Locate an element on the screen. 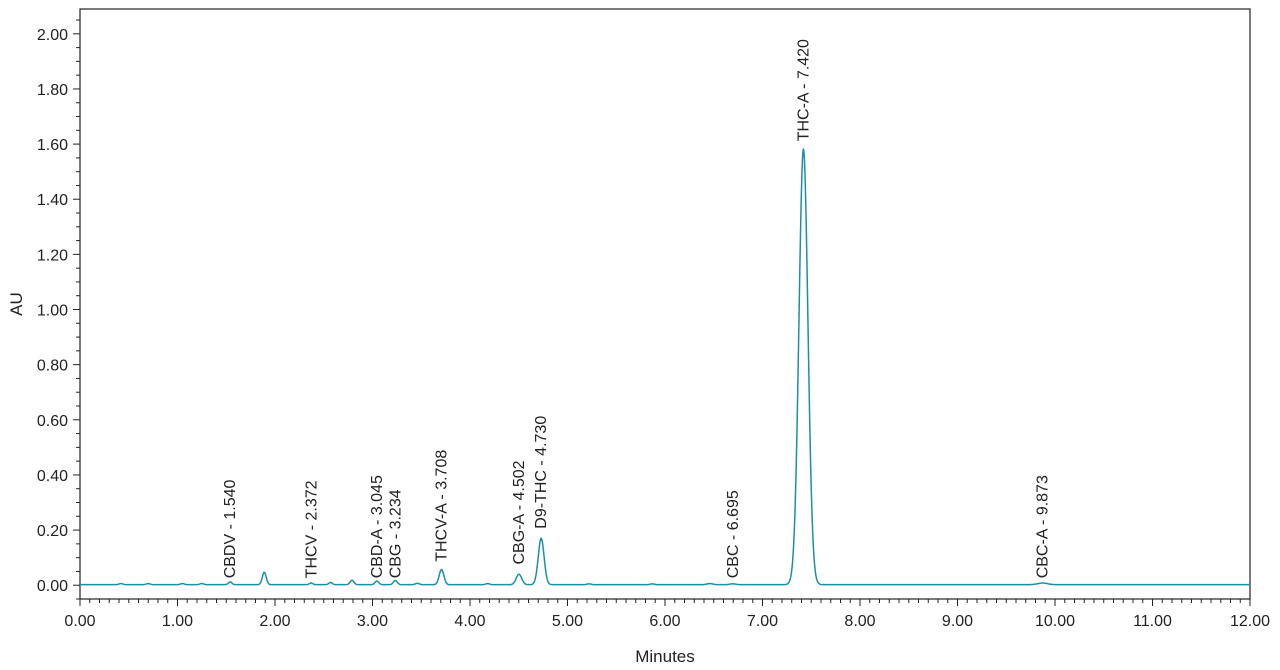  x-tick-label: 2.00 is located at coordinates (274, 621).